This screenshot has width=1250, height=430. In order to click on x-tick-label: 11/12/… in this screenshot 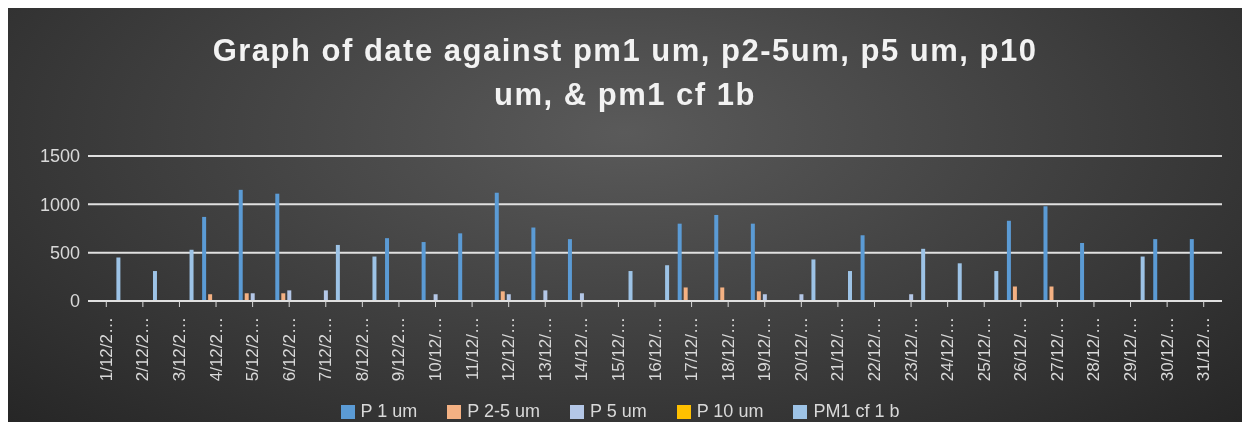, I will do `click(472, 349)`.